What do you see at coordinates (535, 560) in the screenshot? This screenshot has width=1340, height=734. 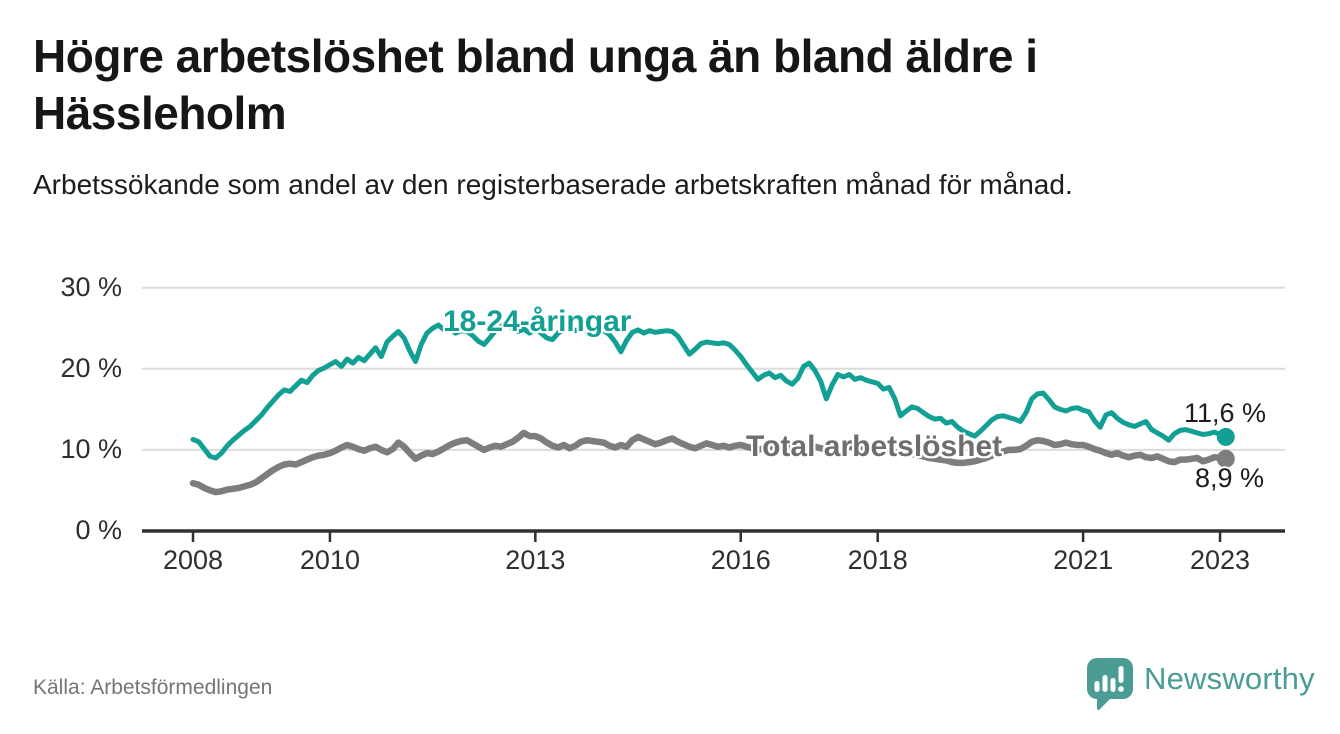 I see `x-axis-tick-label: 2013` at bounding box center [535, 560].